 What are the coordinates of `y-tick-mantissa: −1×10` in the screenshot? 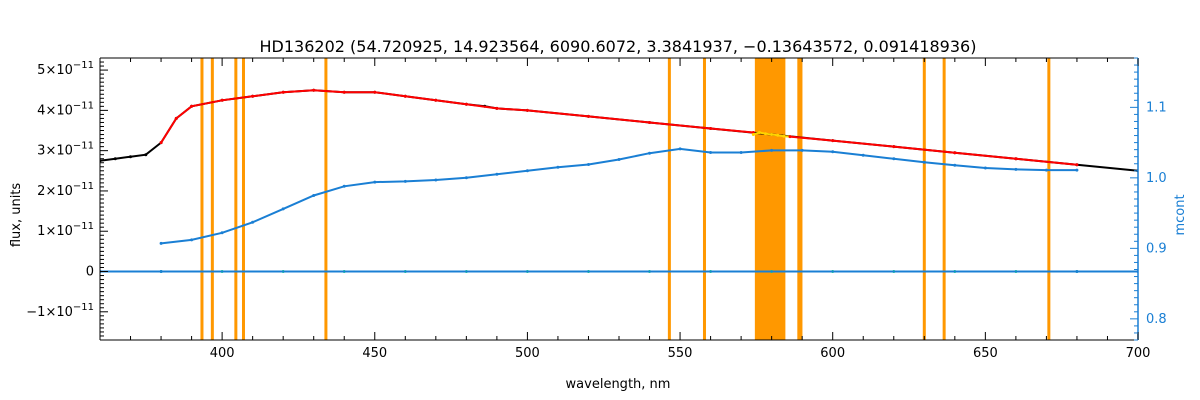 It's located at (49, 312).